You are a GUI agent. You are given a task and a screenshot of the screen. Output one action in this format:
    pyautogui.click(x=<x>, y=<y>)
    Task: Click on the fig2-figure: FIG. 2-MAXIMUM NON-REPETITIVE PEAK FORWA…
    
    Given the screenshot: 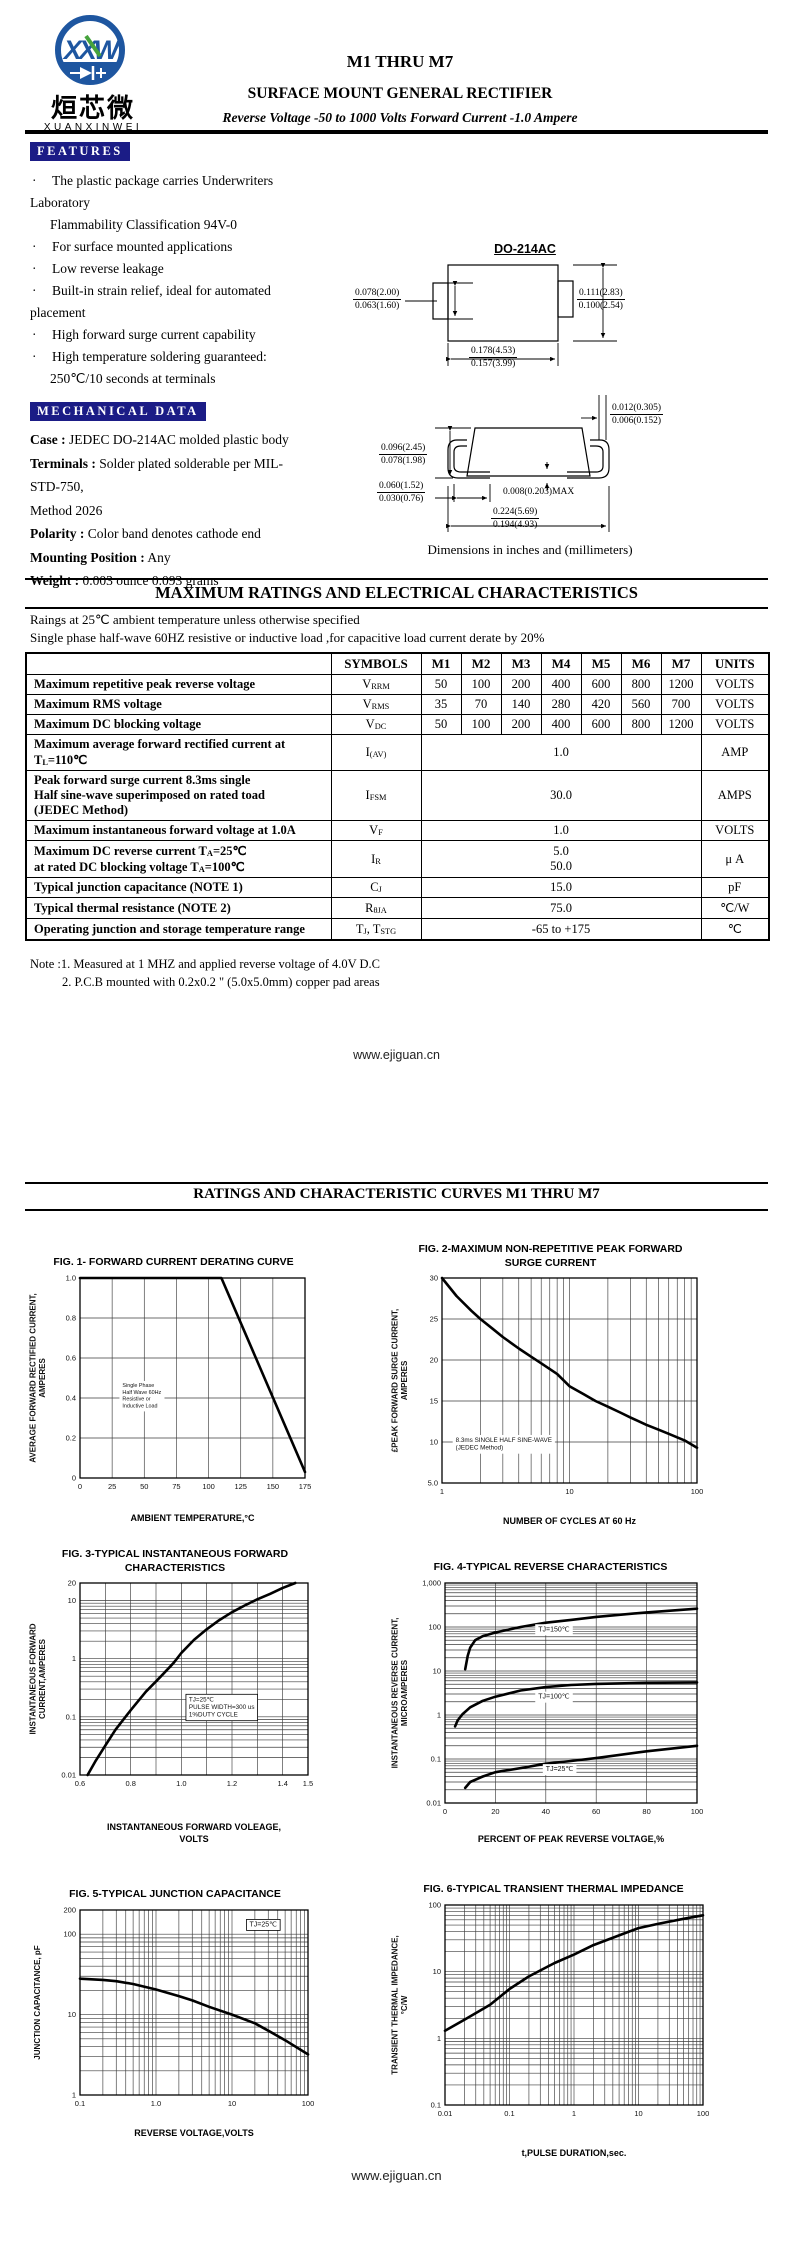 What is the action you would take?
    pyautogui.click(x=587, y=1385)
    